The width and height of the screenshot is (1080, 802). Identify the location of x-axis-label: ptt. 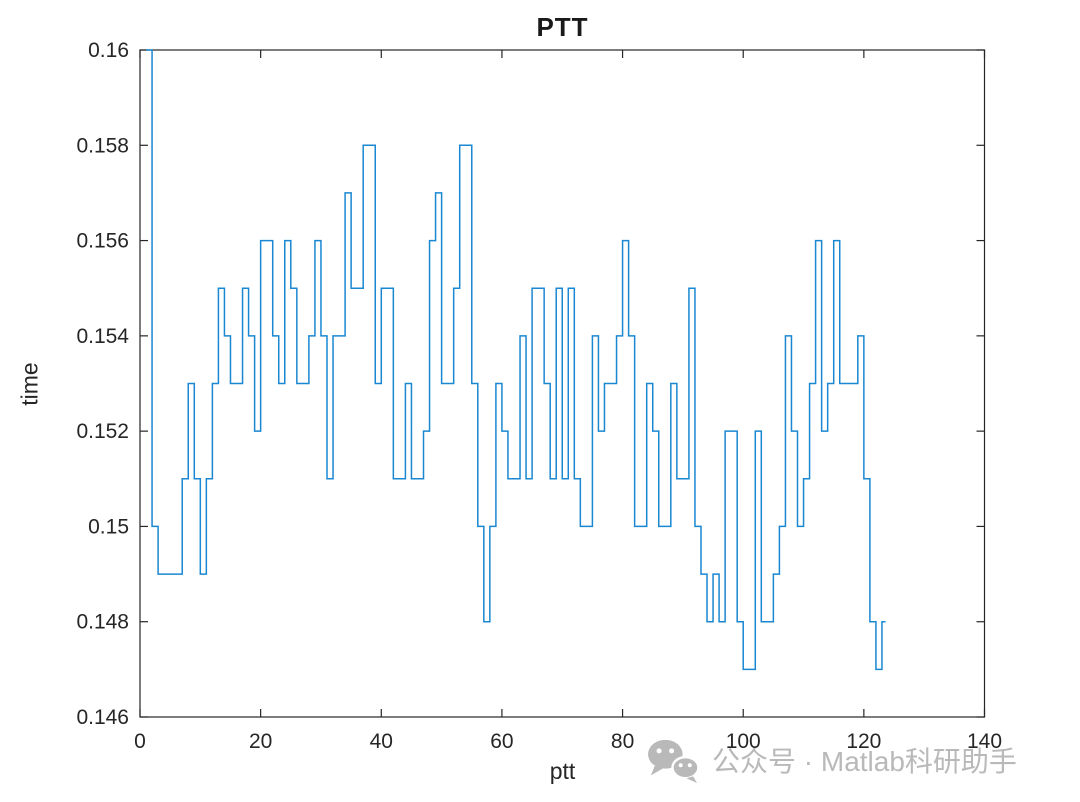
(562, 771).